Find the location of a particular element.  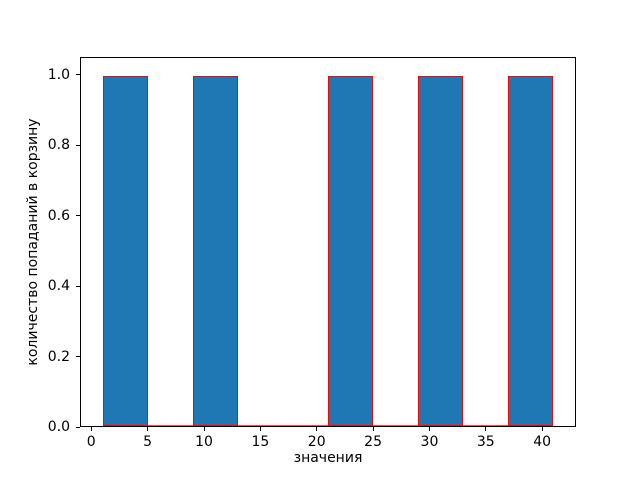

y-tick-label: 0.8 is located at coordinates (58, 145).